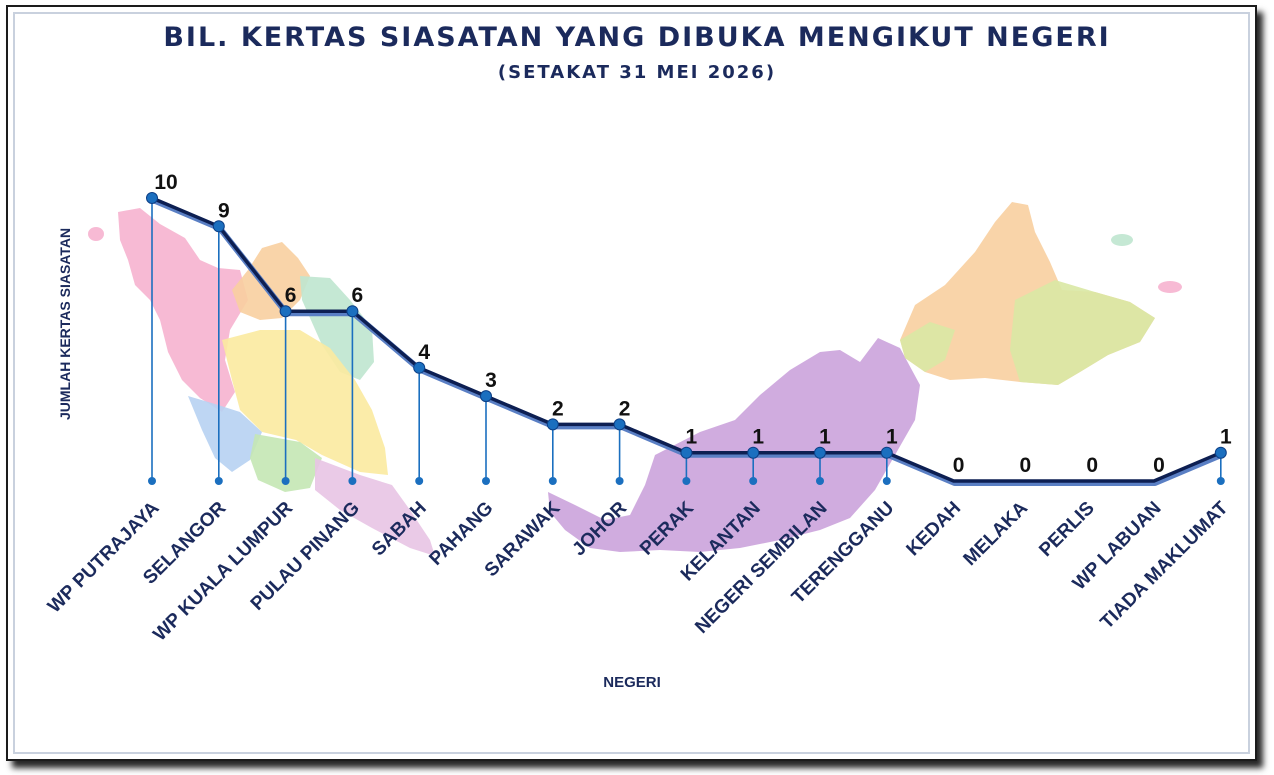 This screenshot has height=775, width=1274. Describe the element at coordinates (65, 323) in the screenshot. I see `y-axis-label: JUMLAH KERTAS SIASATAN` at that location.